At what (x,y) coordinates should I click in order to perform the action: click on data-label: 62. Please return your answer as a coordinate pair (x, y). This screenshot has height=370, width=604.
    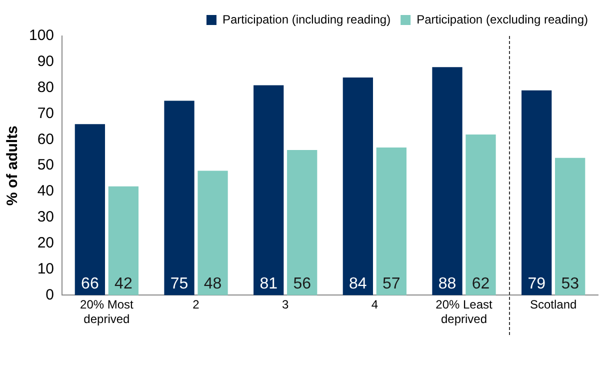
    Looking at the image, I should click on (481, 284).